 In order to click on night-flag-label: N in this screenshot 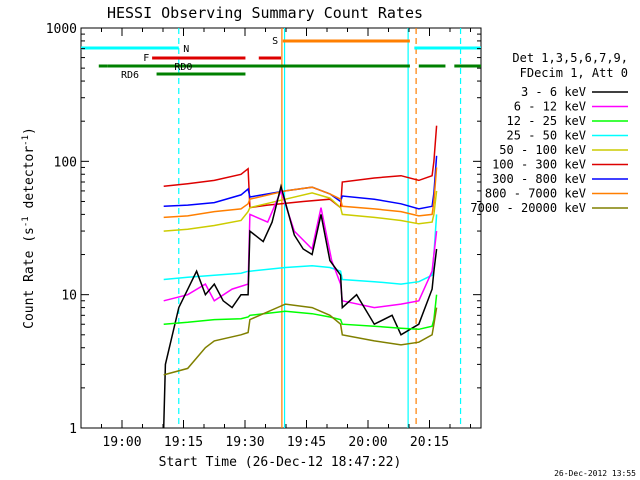, I will do `click(186, 49)`.